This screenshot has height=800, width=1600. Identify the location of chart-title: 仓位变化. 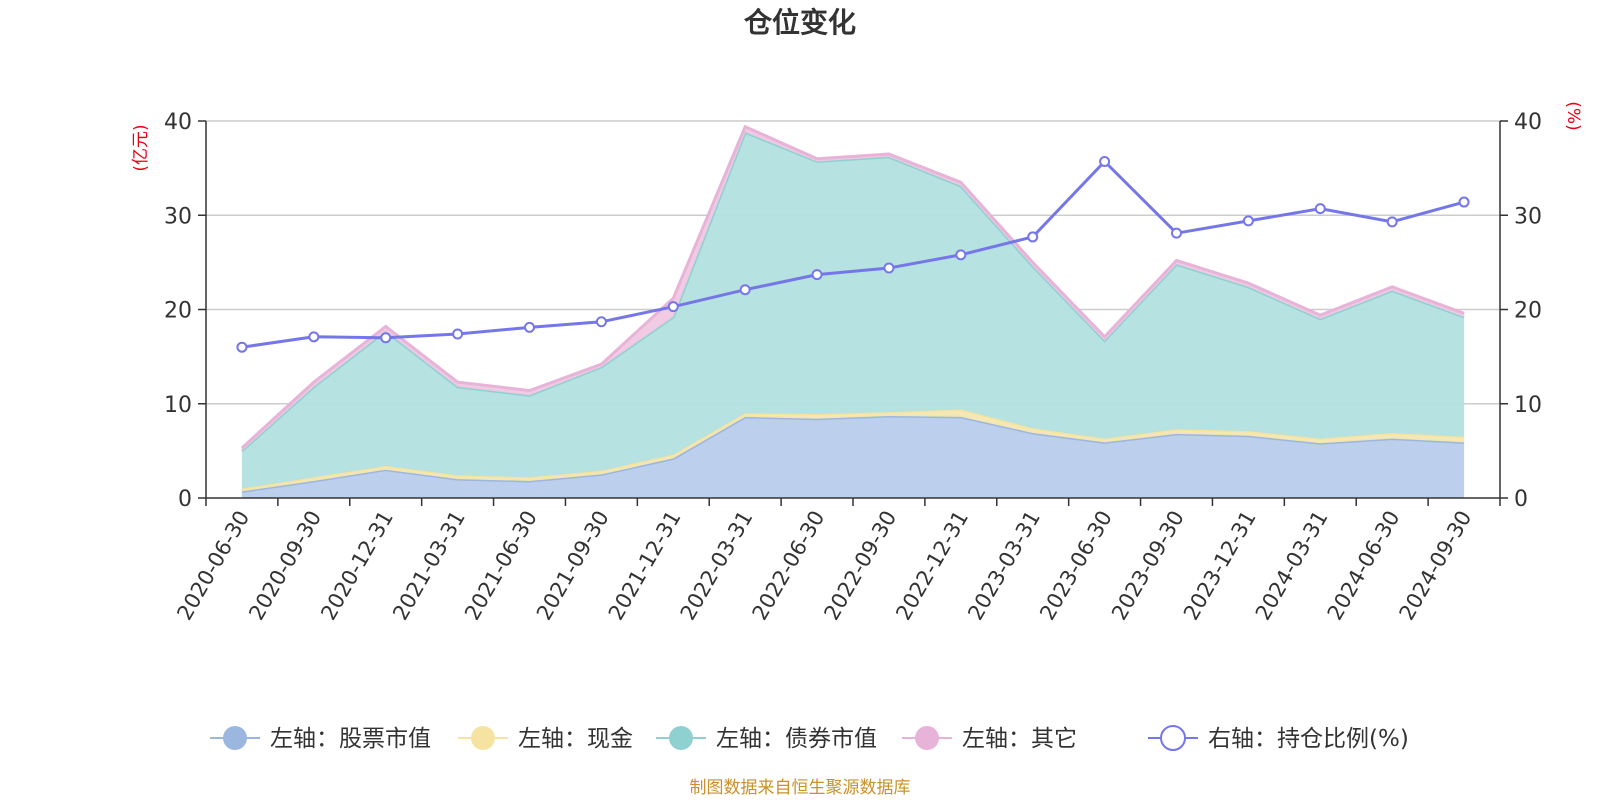
(800, 22).